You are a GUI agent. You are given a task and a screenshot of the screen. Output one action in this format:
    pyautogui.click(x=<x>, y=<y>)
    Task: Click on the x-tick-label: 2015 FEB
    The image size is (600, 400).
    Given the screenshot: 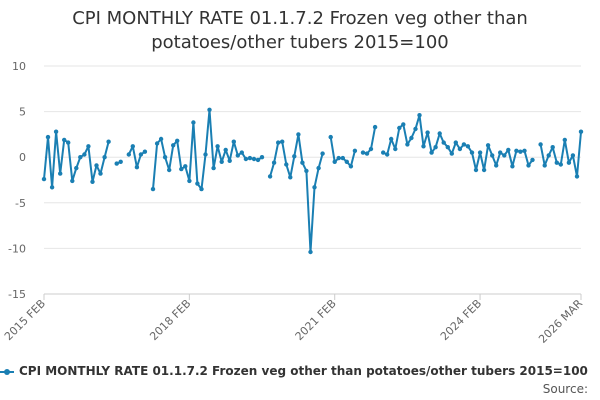 What is the action you would take?
    pyautogui.click(x=25, y=320)
    